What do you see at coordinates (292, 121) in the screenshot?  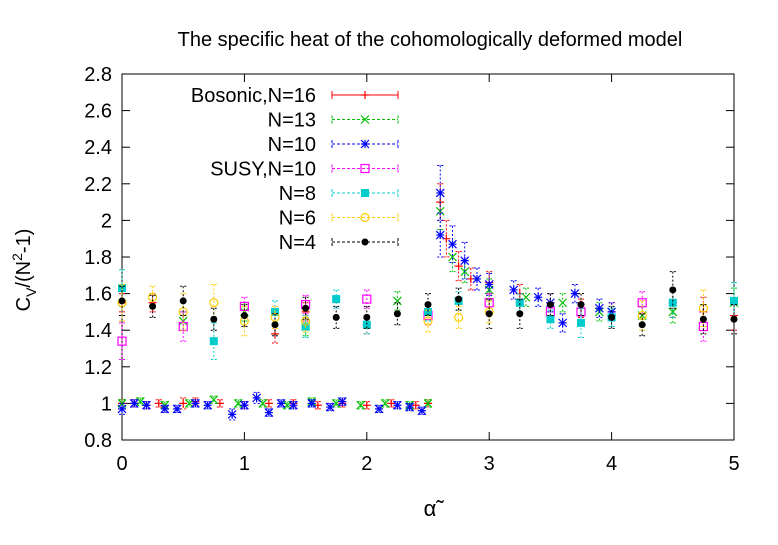 I see `legend-label: N=13` at bounding box center [292, 121].